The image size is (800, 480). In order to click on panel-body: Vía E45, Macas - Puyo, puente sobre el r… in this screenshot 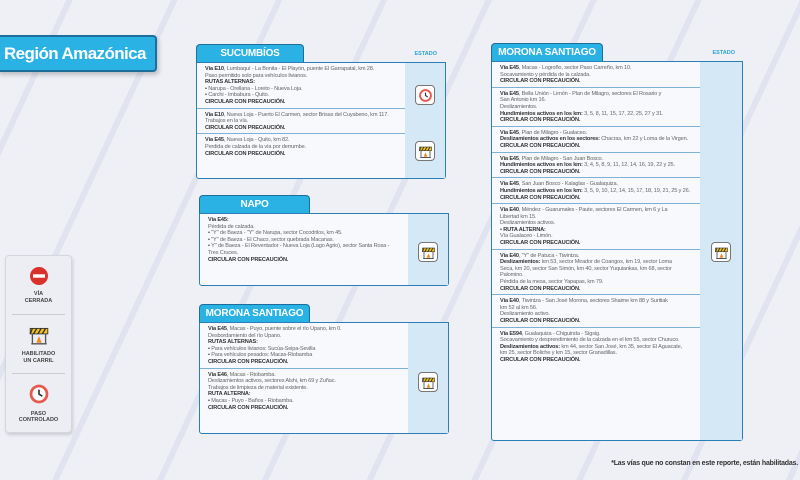, I will do `click(324, 378)`.